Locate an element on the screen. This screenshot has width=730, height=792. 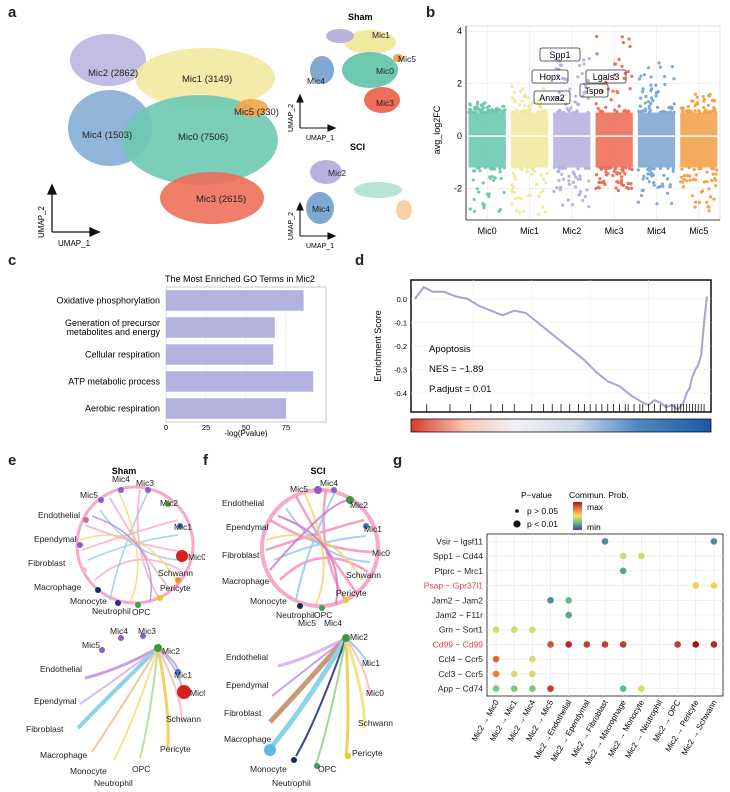
chart-g-row-label: Ptprc − Mrc1 is located at coordinates (459, 571).